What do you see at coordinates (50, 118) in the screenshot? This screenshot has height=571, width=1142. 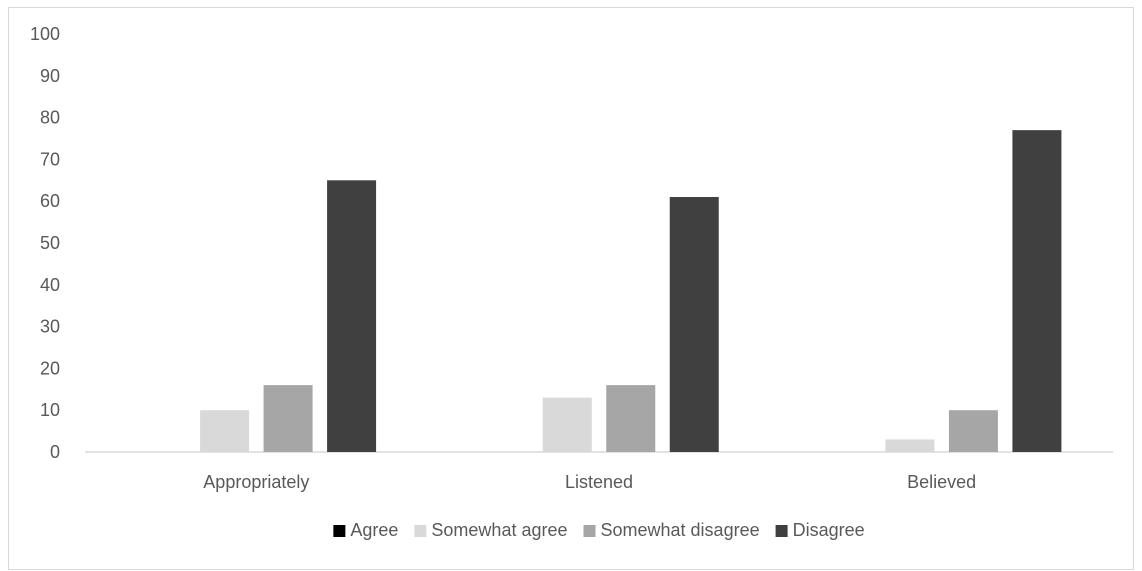 I see `y-tick-label: 80` at bounding box center [50, 118].